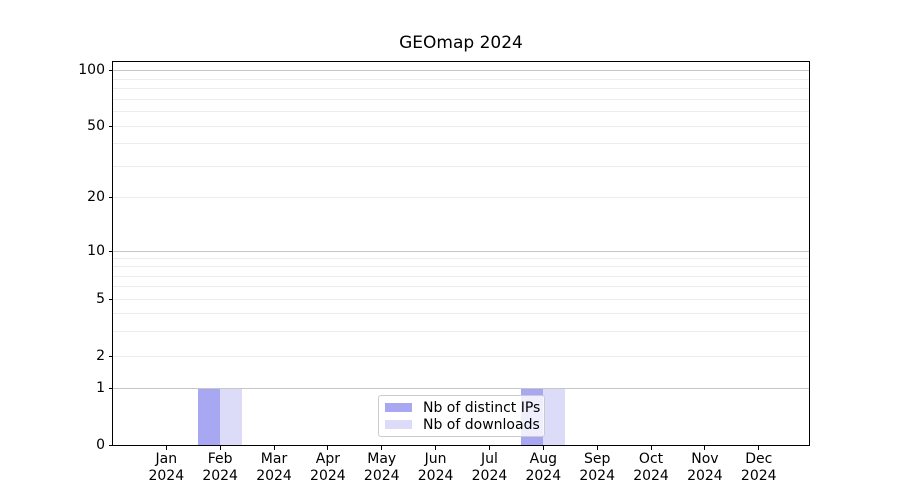  Describe the element at coordinates (398, 407) in the screenshot. I see `legend-swatch-distinct-ips` at that location.